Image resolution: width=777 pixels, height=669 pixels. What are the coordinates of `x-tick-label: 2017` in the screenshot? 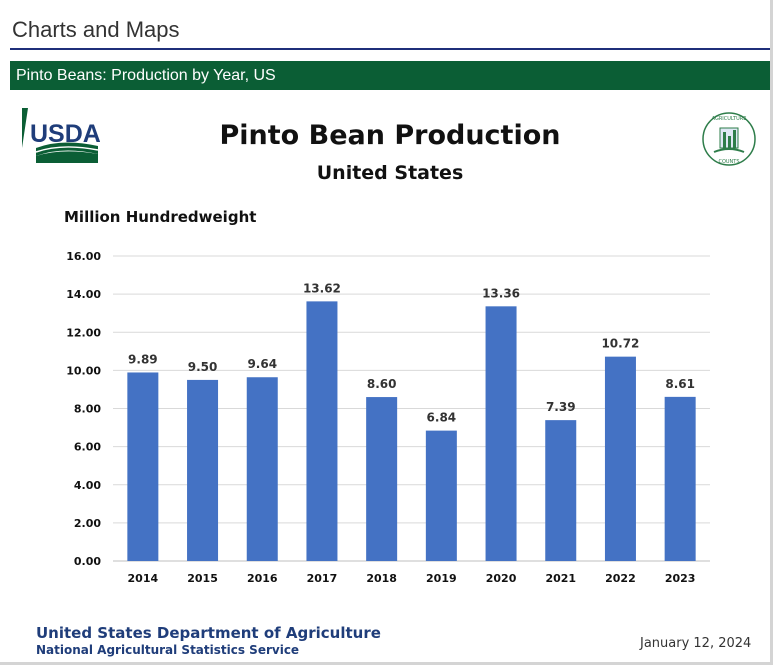 It's located at (322, 578).